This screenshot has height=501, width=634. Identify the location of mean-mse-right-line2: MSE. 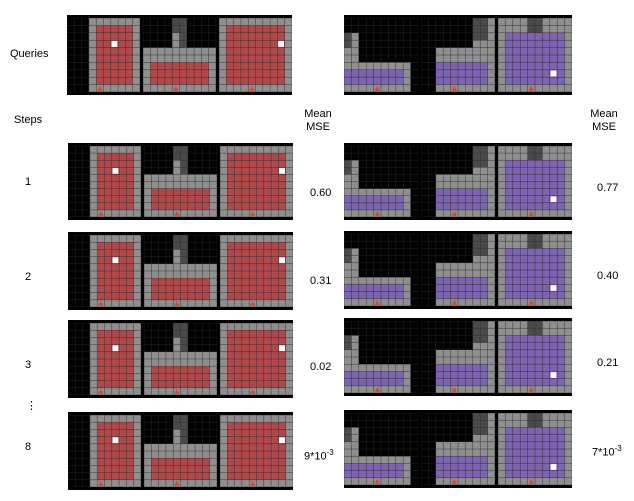
(604, 127).